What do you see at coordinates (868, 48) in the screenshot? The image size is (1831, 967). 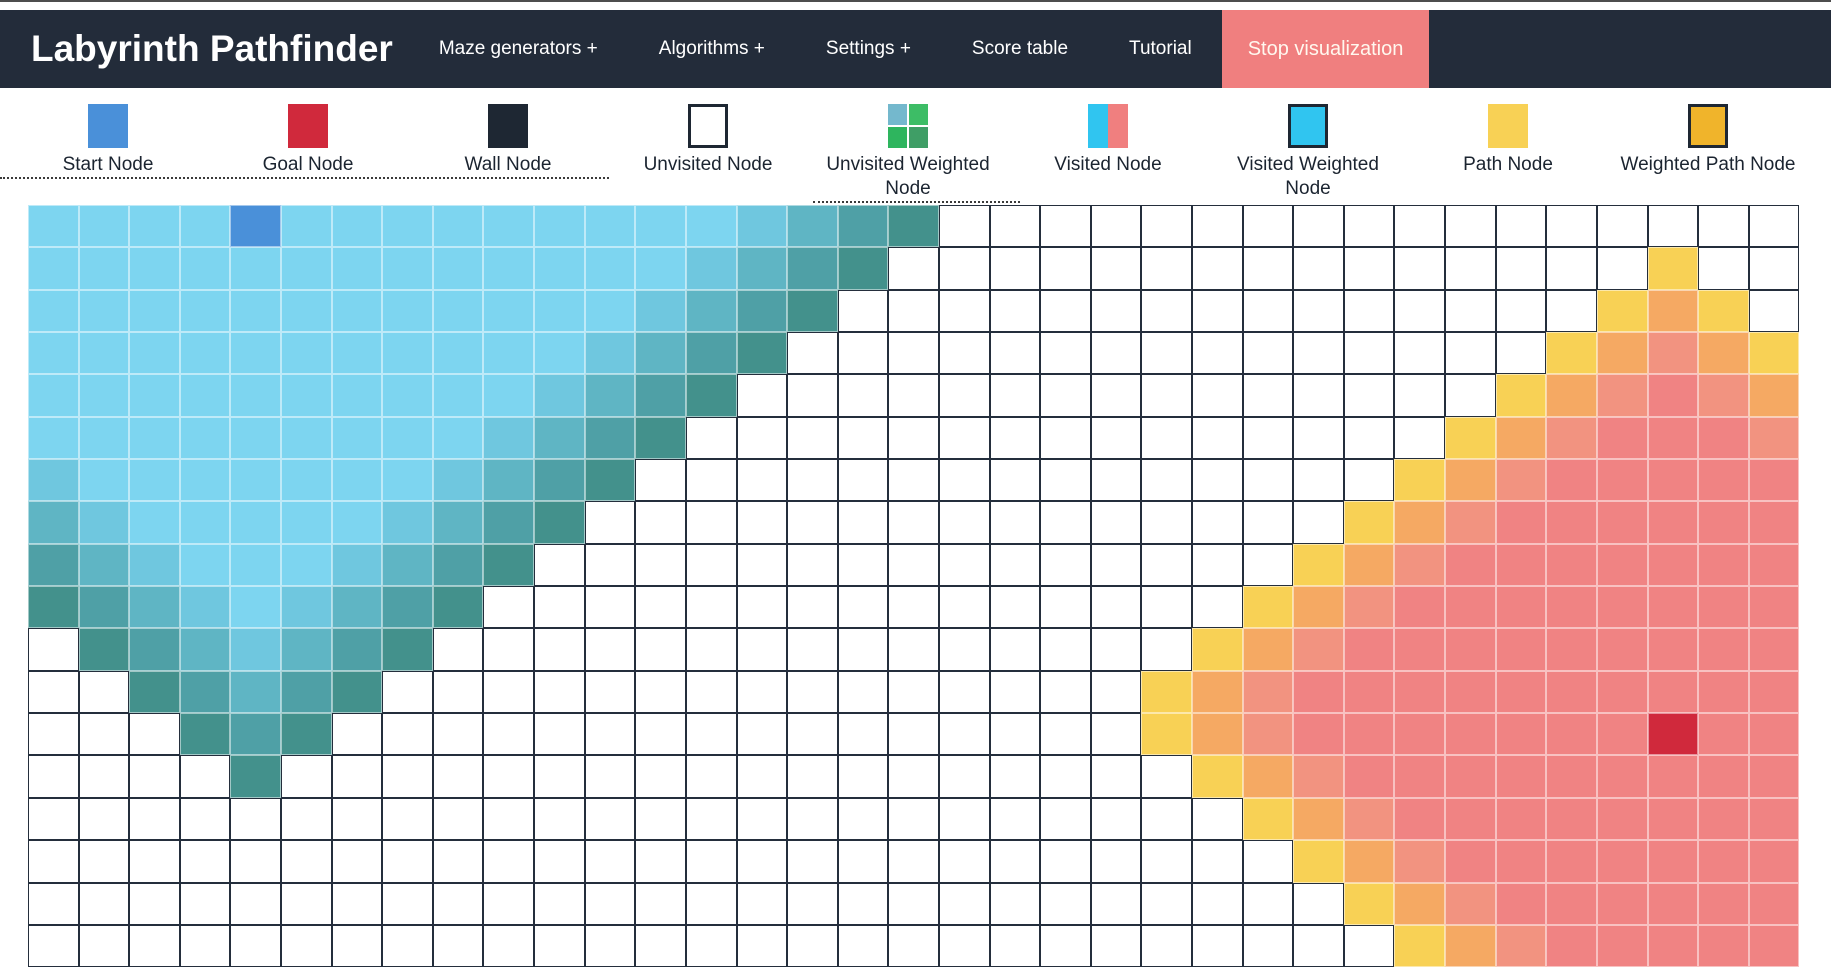 I see `nav-item-settings: Settings +` at bounding box center [868, 48].